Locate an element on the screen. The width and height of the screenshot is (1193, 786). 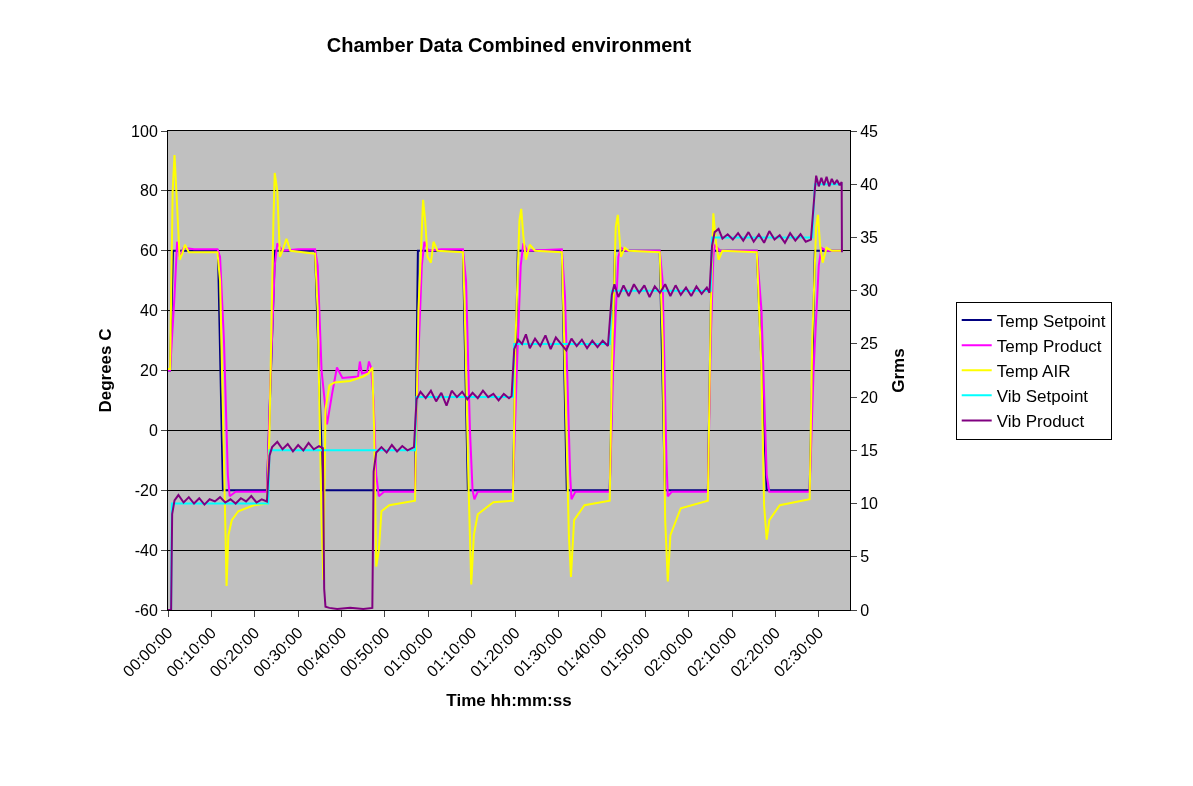
y-tick-label: 60 is located at coordinates (149, 251).